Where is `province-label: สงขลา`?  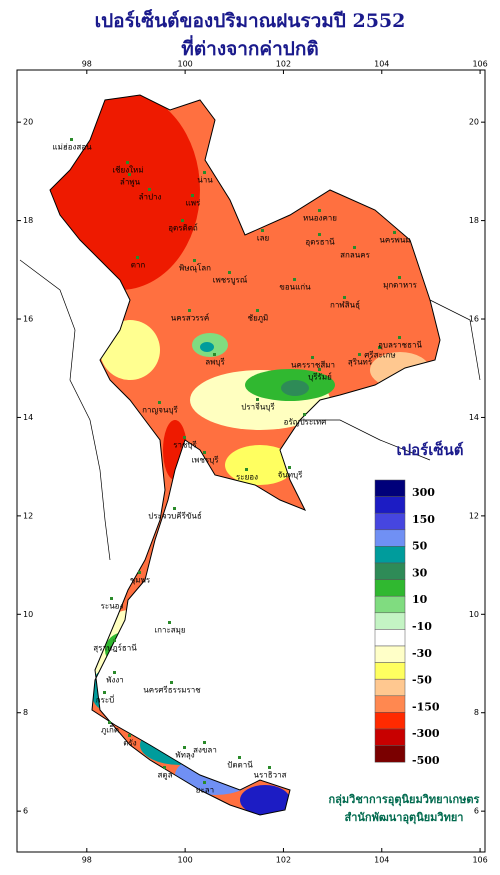 province-label: สงขลา is located at coordinates (205, 750).